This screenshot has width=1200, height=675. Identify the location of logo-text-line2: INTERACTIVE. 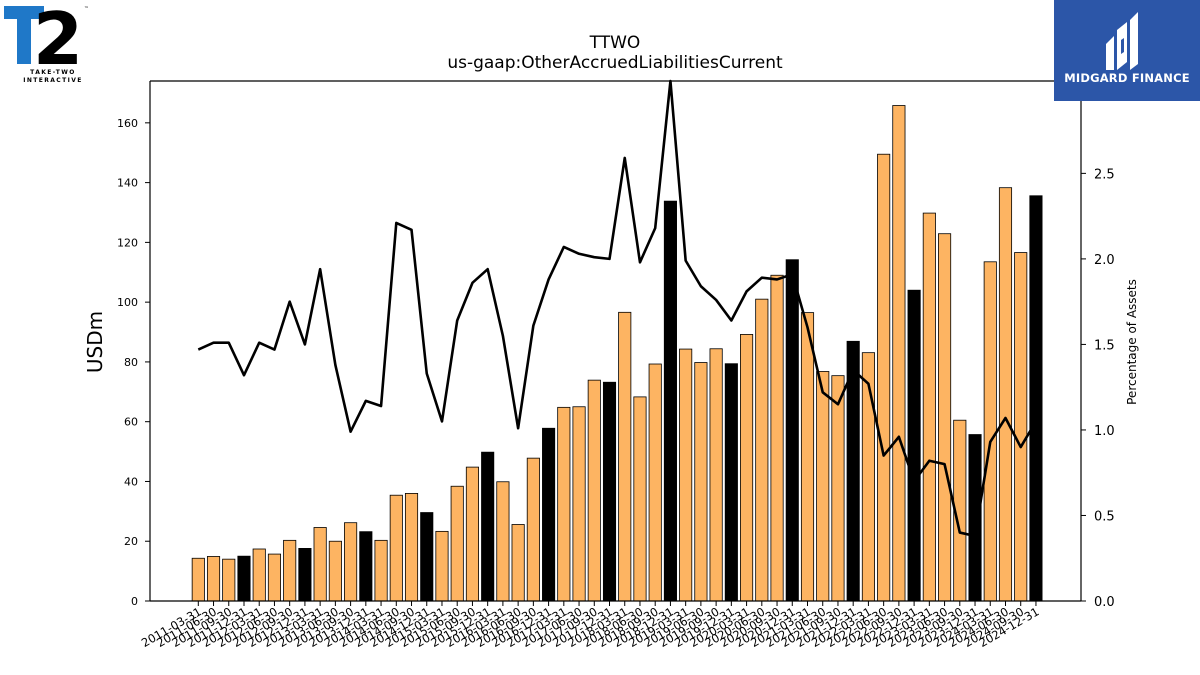
(53, 80).